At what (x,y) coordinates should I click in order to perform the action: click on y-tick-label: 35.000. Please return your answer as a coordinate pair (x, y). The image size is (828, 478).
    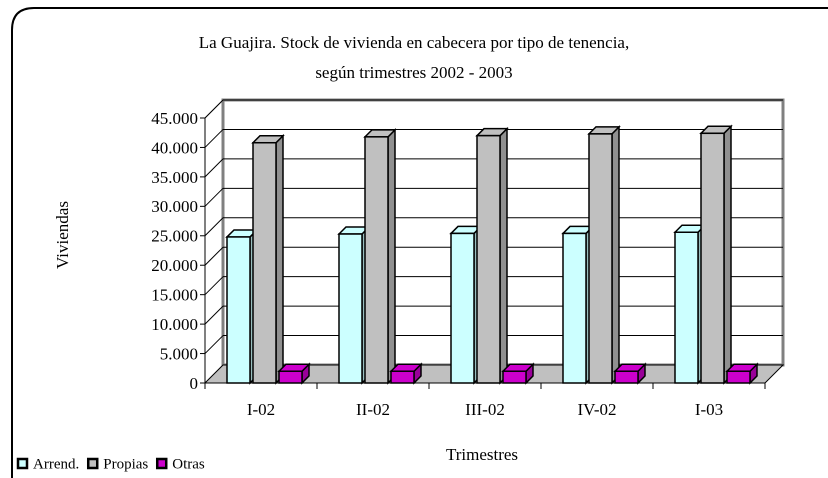
    Looking at the image, I should click on (174, 177).